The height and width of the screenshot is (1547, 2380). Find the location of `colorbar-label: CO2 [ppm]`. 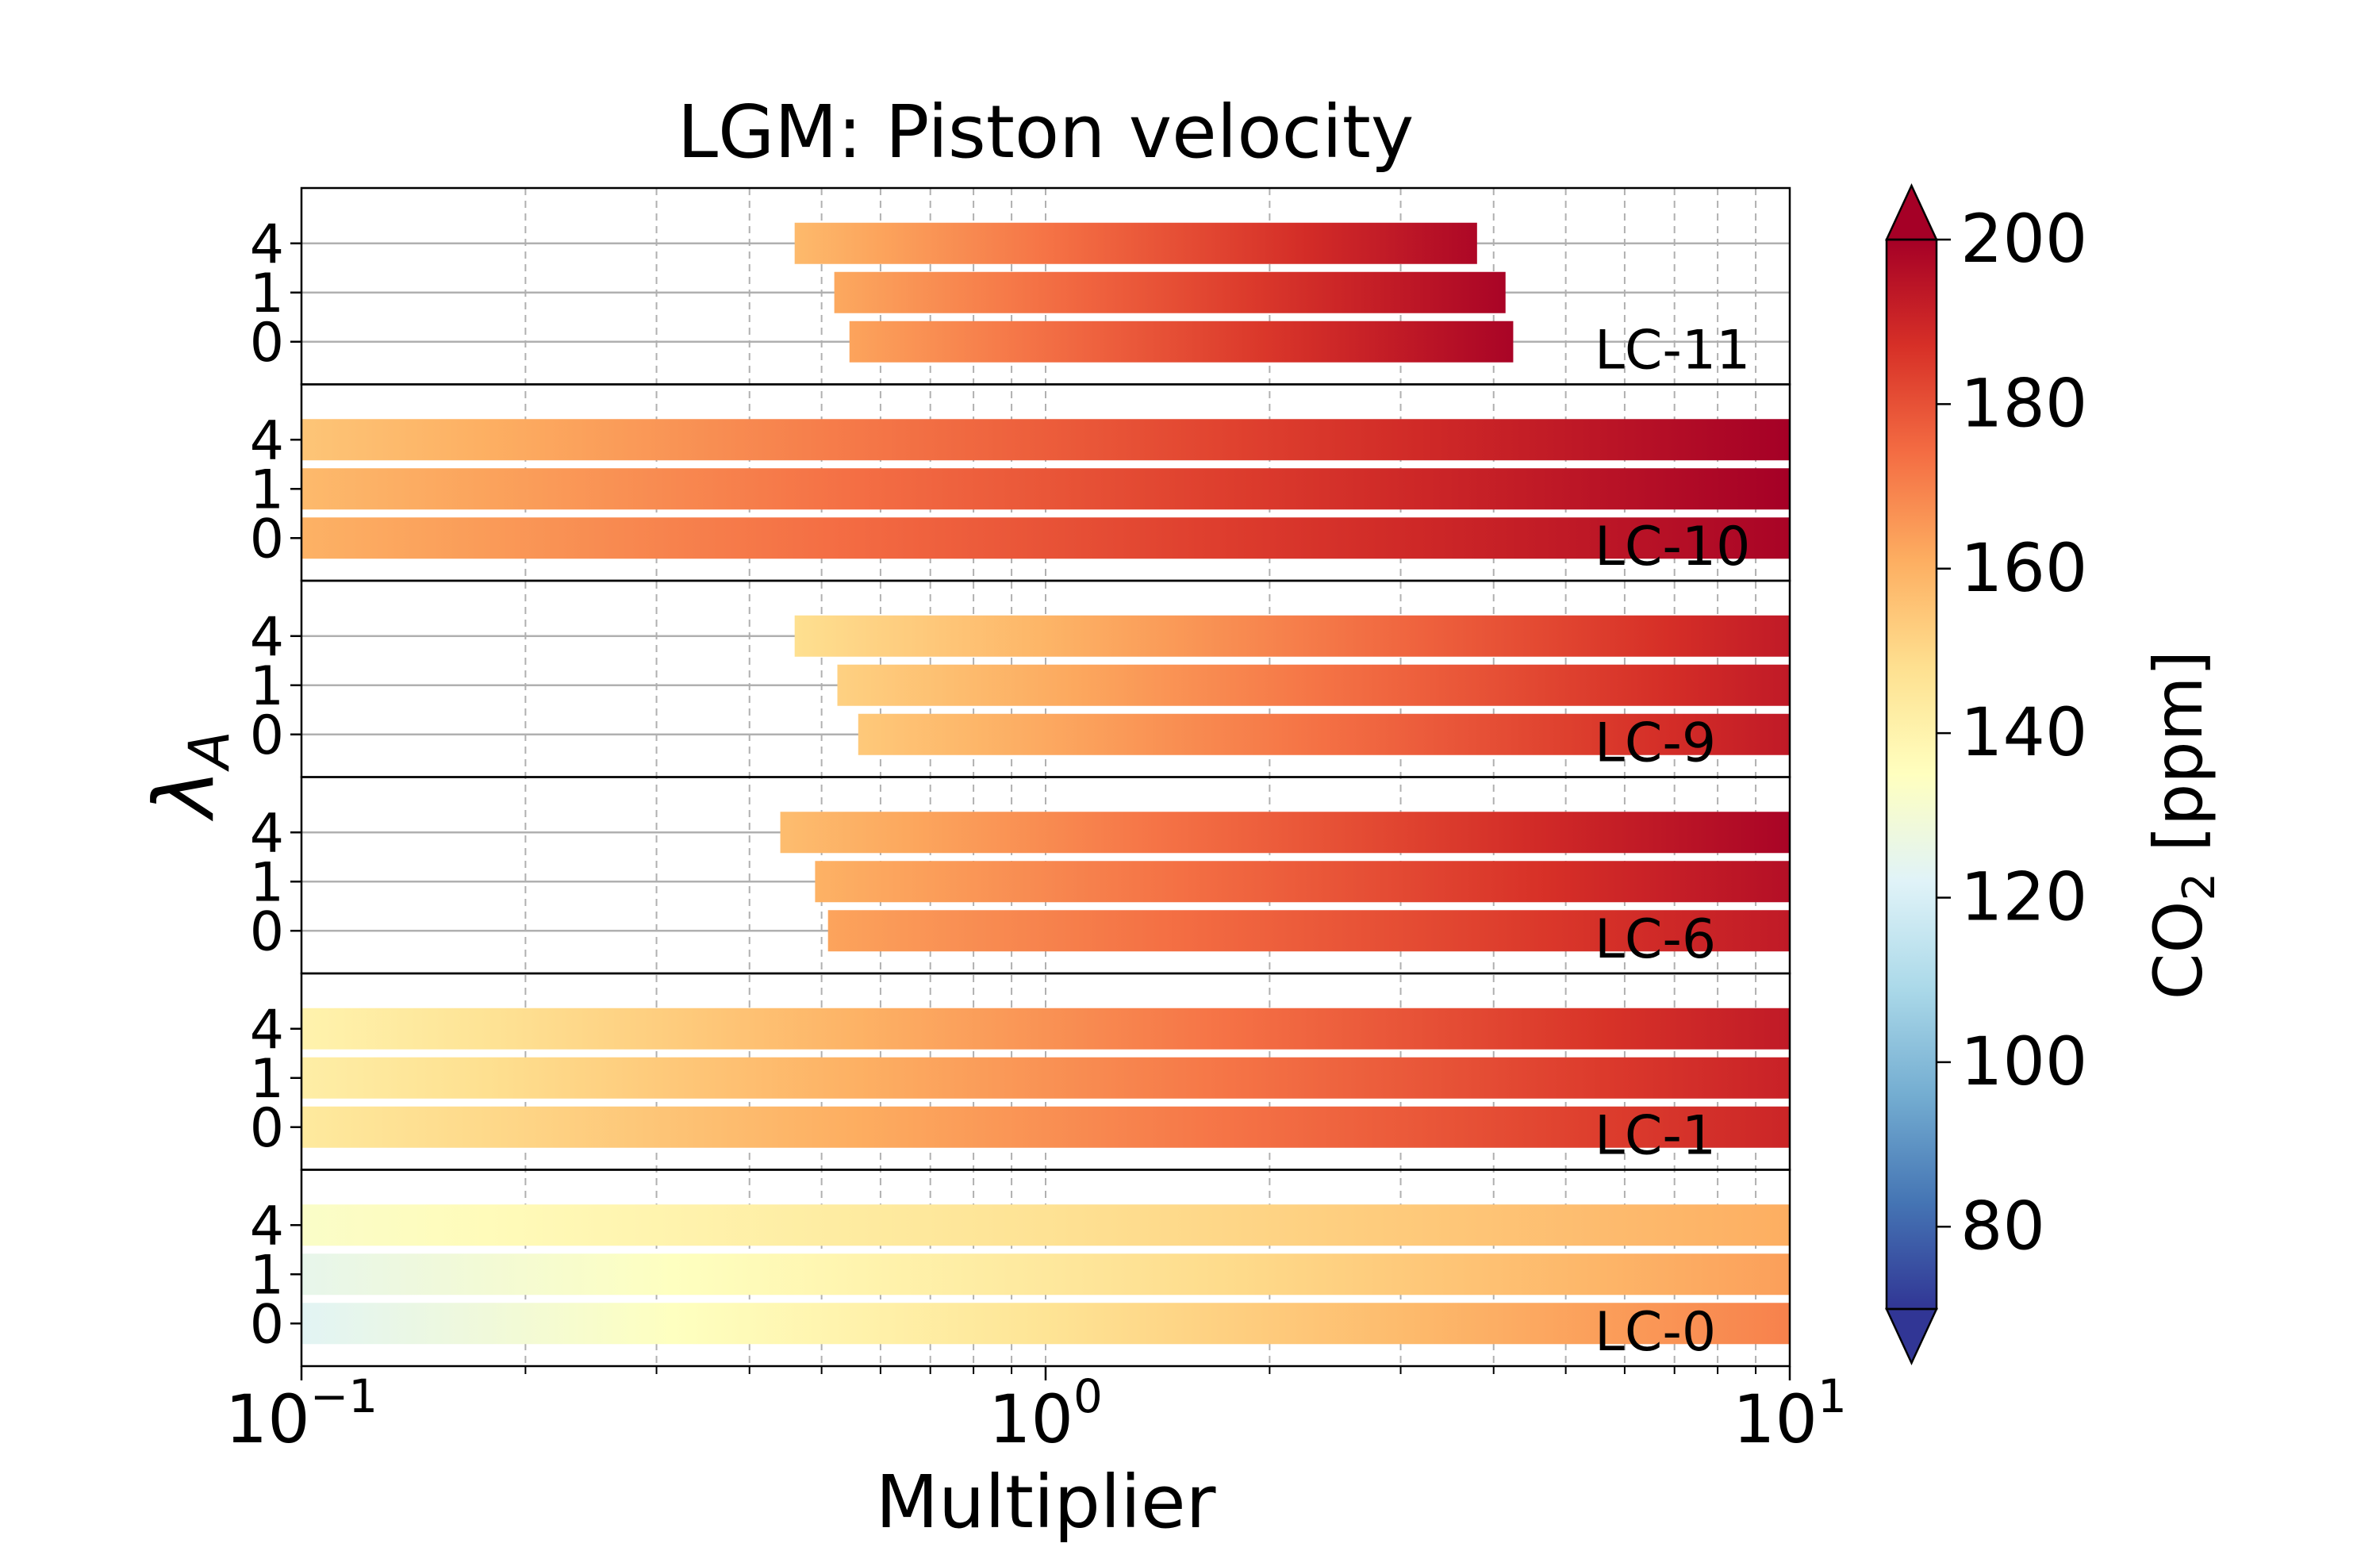

colorbar-label: CO2 [ppm] is located at coordinates (2182, 825).